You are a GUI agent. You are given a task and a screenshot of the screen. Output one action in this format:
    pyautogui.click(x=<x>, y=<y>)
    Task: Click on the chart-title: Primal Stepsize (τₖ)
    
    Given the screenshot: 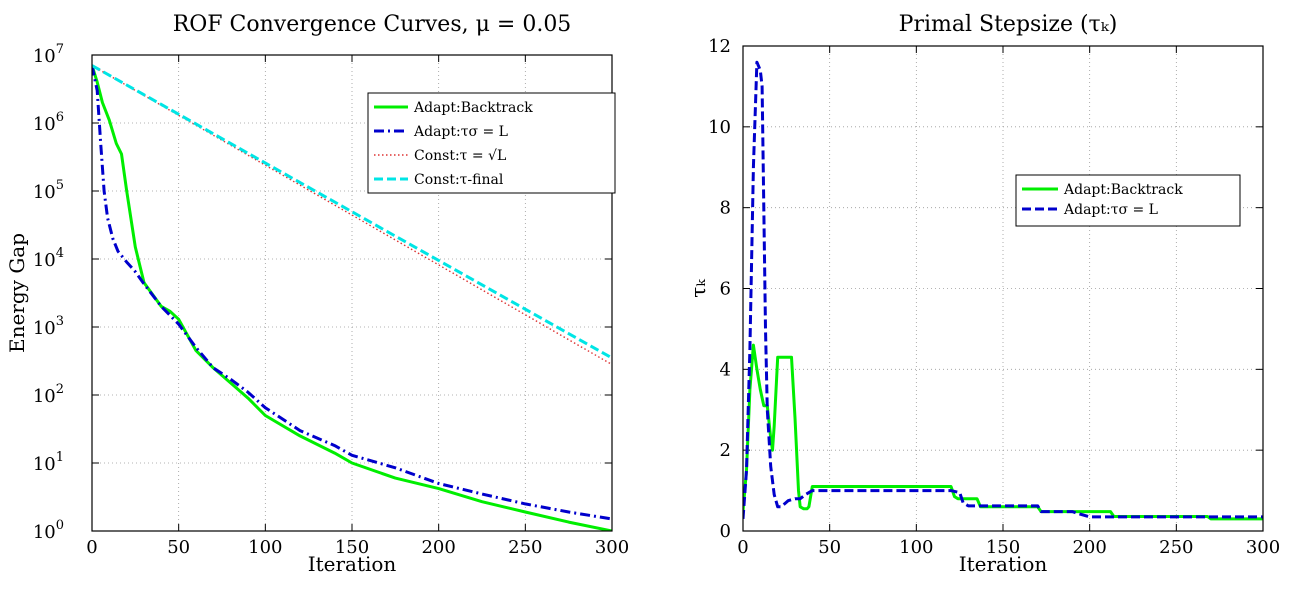 What is the action you would take?
    pyautogui.click(x=1008, y=24)
    